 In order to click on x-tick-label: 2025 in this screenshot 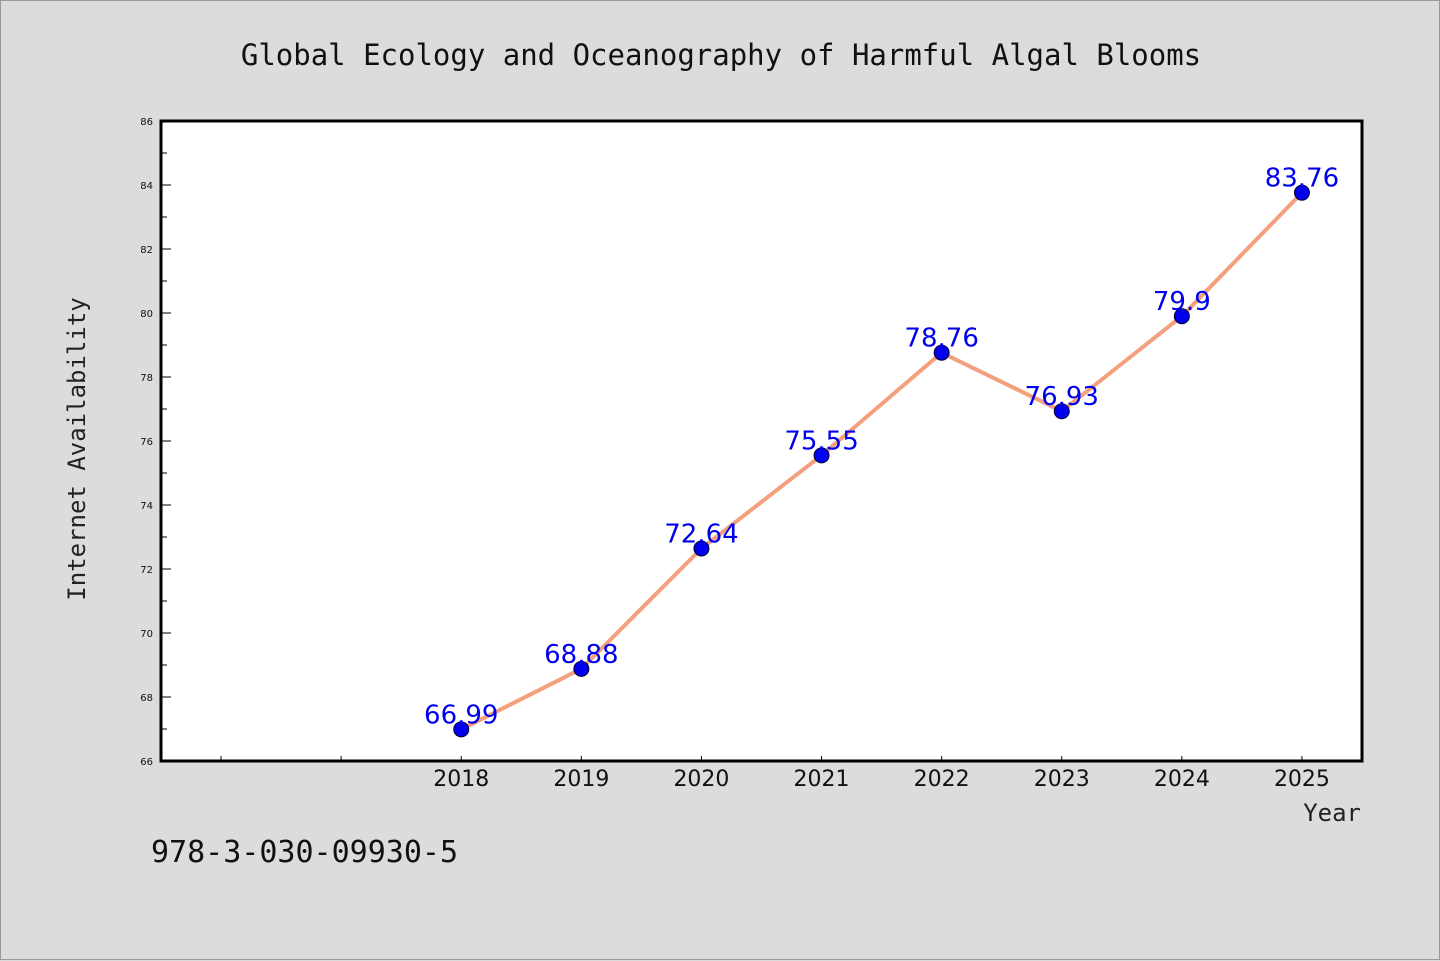, I will do `click(1302, 779)`.